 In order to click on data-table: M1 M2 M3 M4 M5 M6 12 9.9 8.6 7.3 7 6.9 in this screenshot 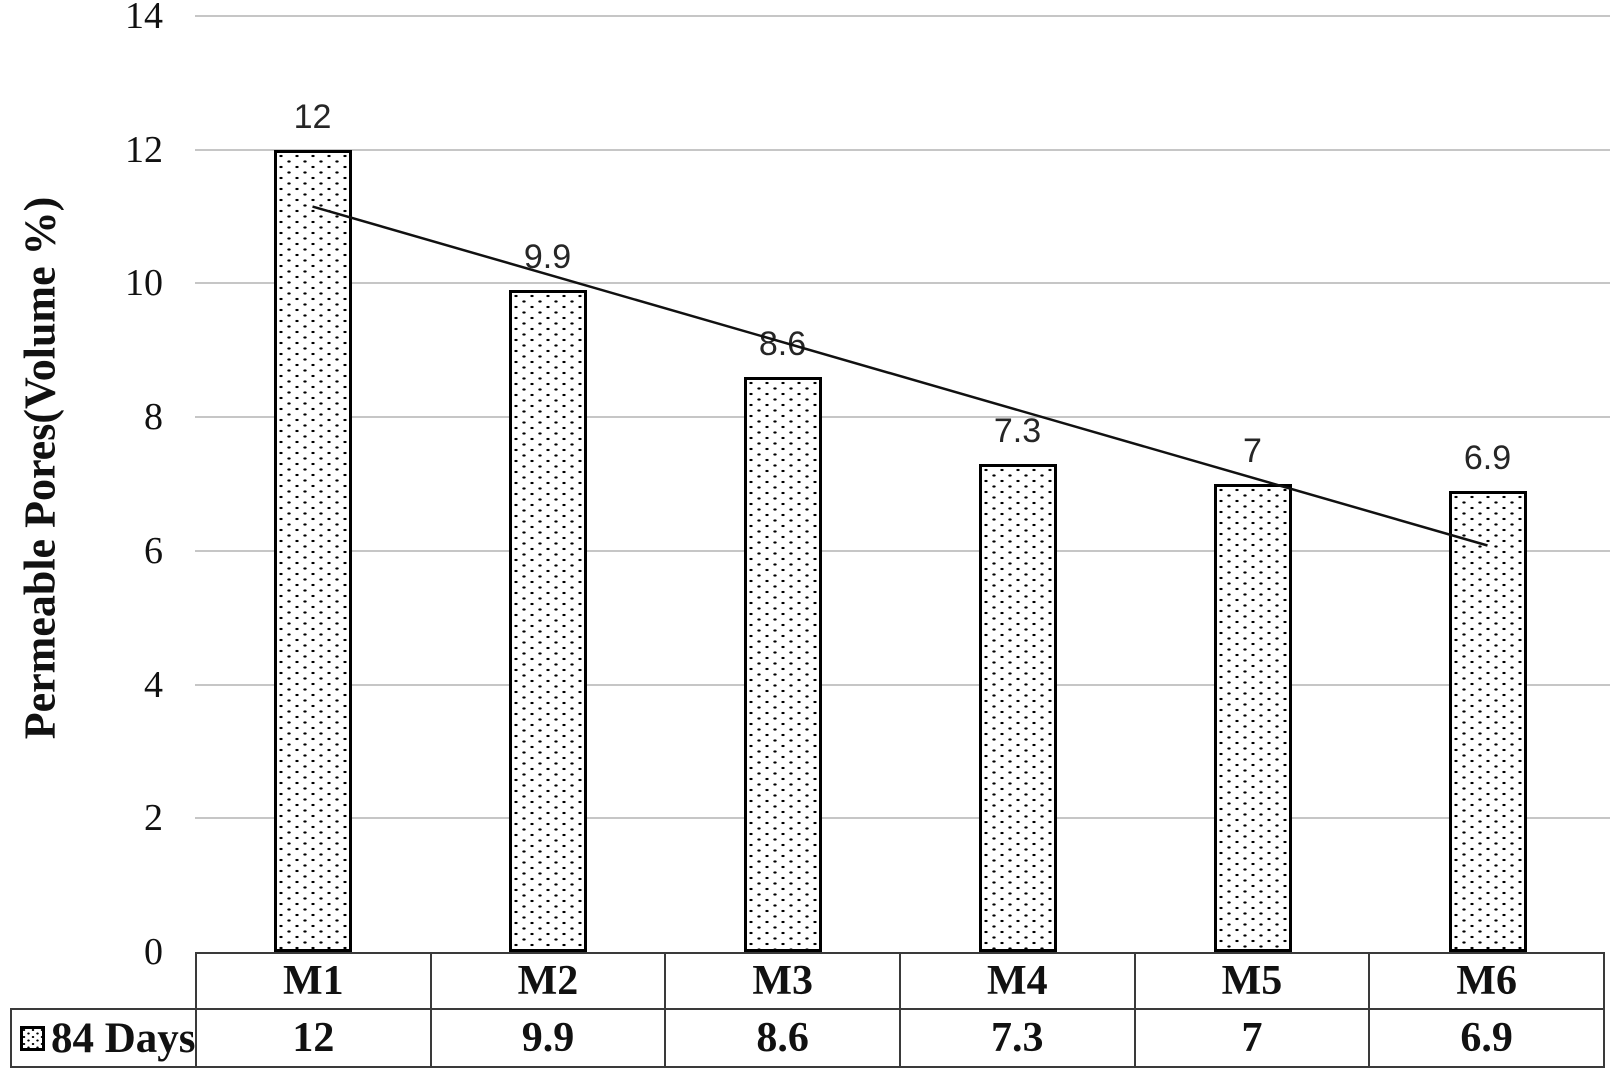, I will do `click(900, 1010)`.